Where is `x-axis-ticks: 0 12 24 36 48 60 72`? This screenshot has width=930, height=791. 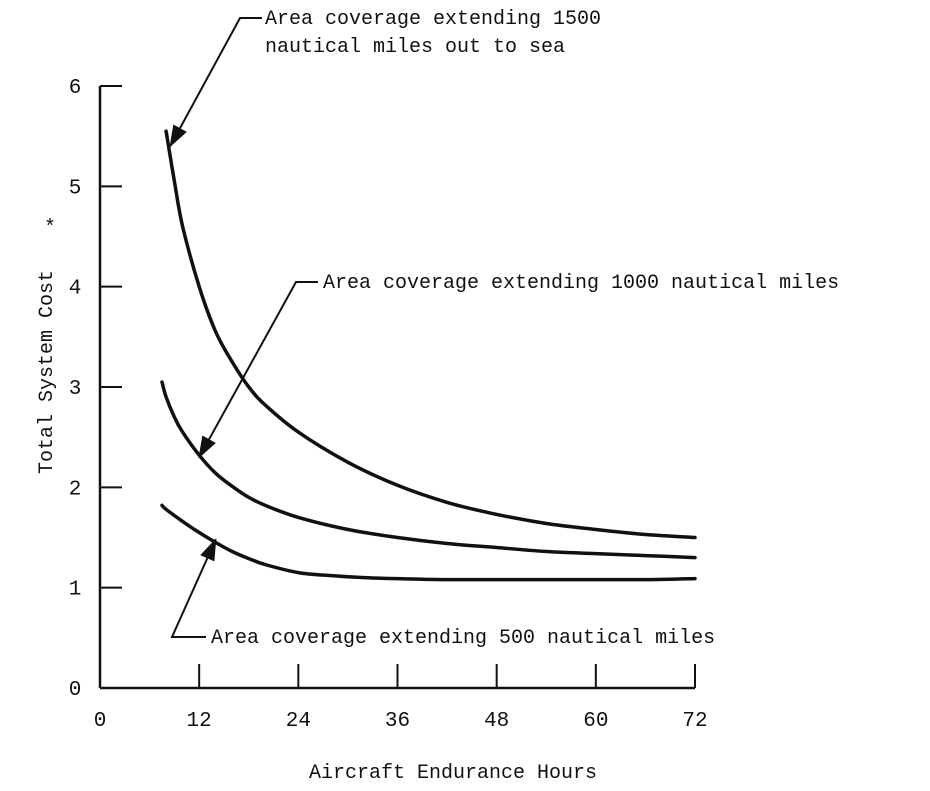
x-axis-ticks: 0 12 24 36 48 60 72 is located at coordinates (401, 698).